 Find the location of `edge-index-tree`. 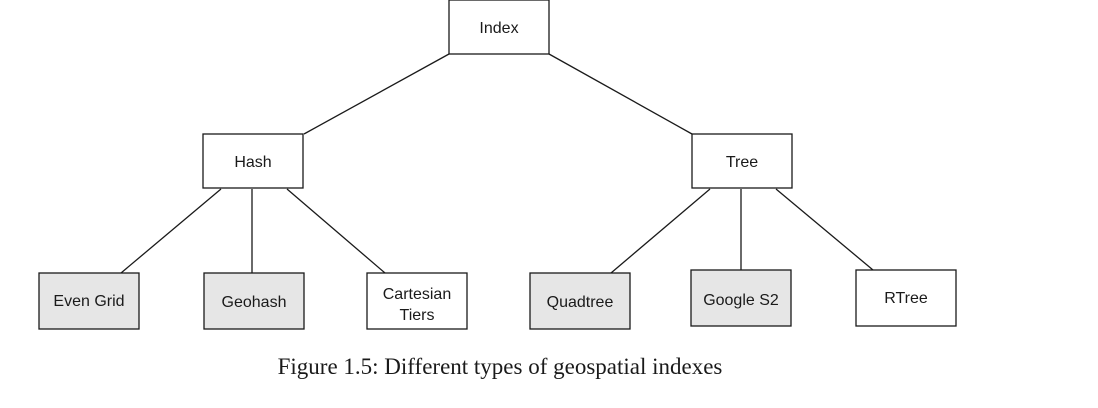

edge-index-tree is located at coordinates (620, 94).